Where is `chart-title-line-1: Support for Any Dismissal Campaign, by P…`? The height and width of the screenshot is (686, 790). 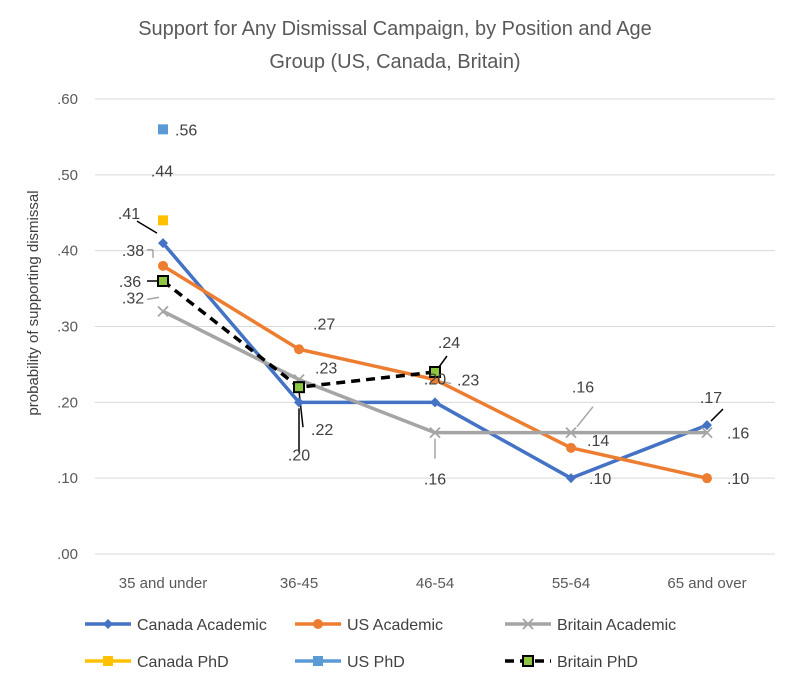
chart-title-line-1: Support for Any Dismissal Campaign, by P… is located at coordinates (395, 29).